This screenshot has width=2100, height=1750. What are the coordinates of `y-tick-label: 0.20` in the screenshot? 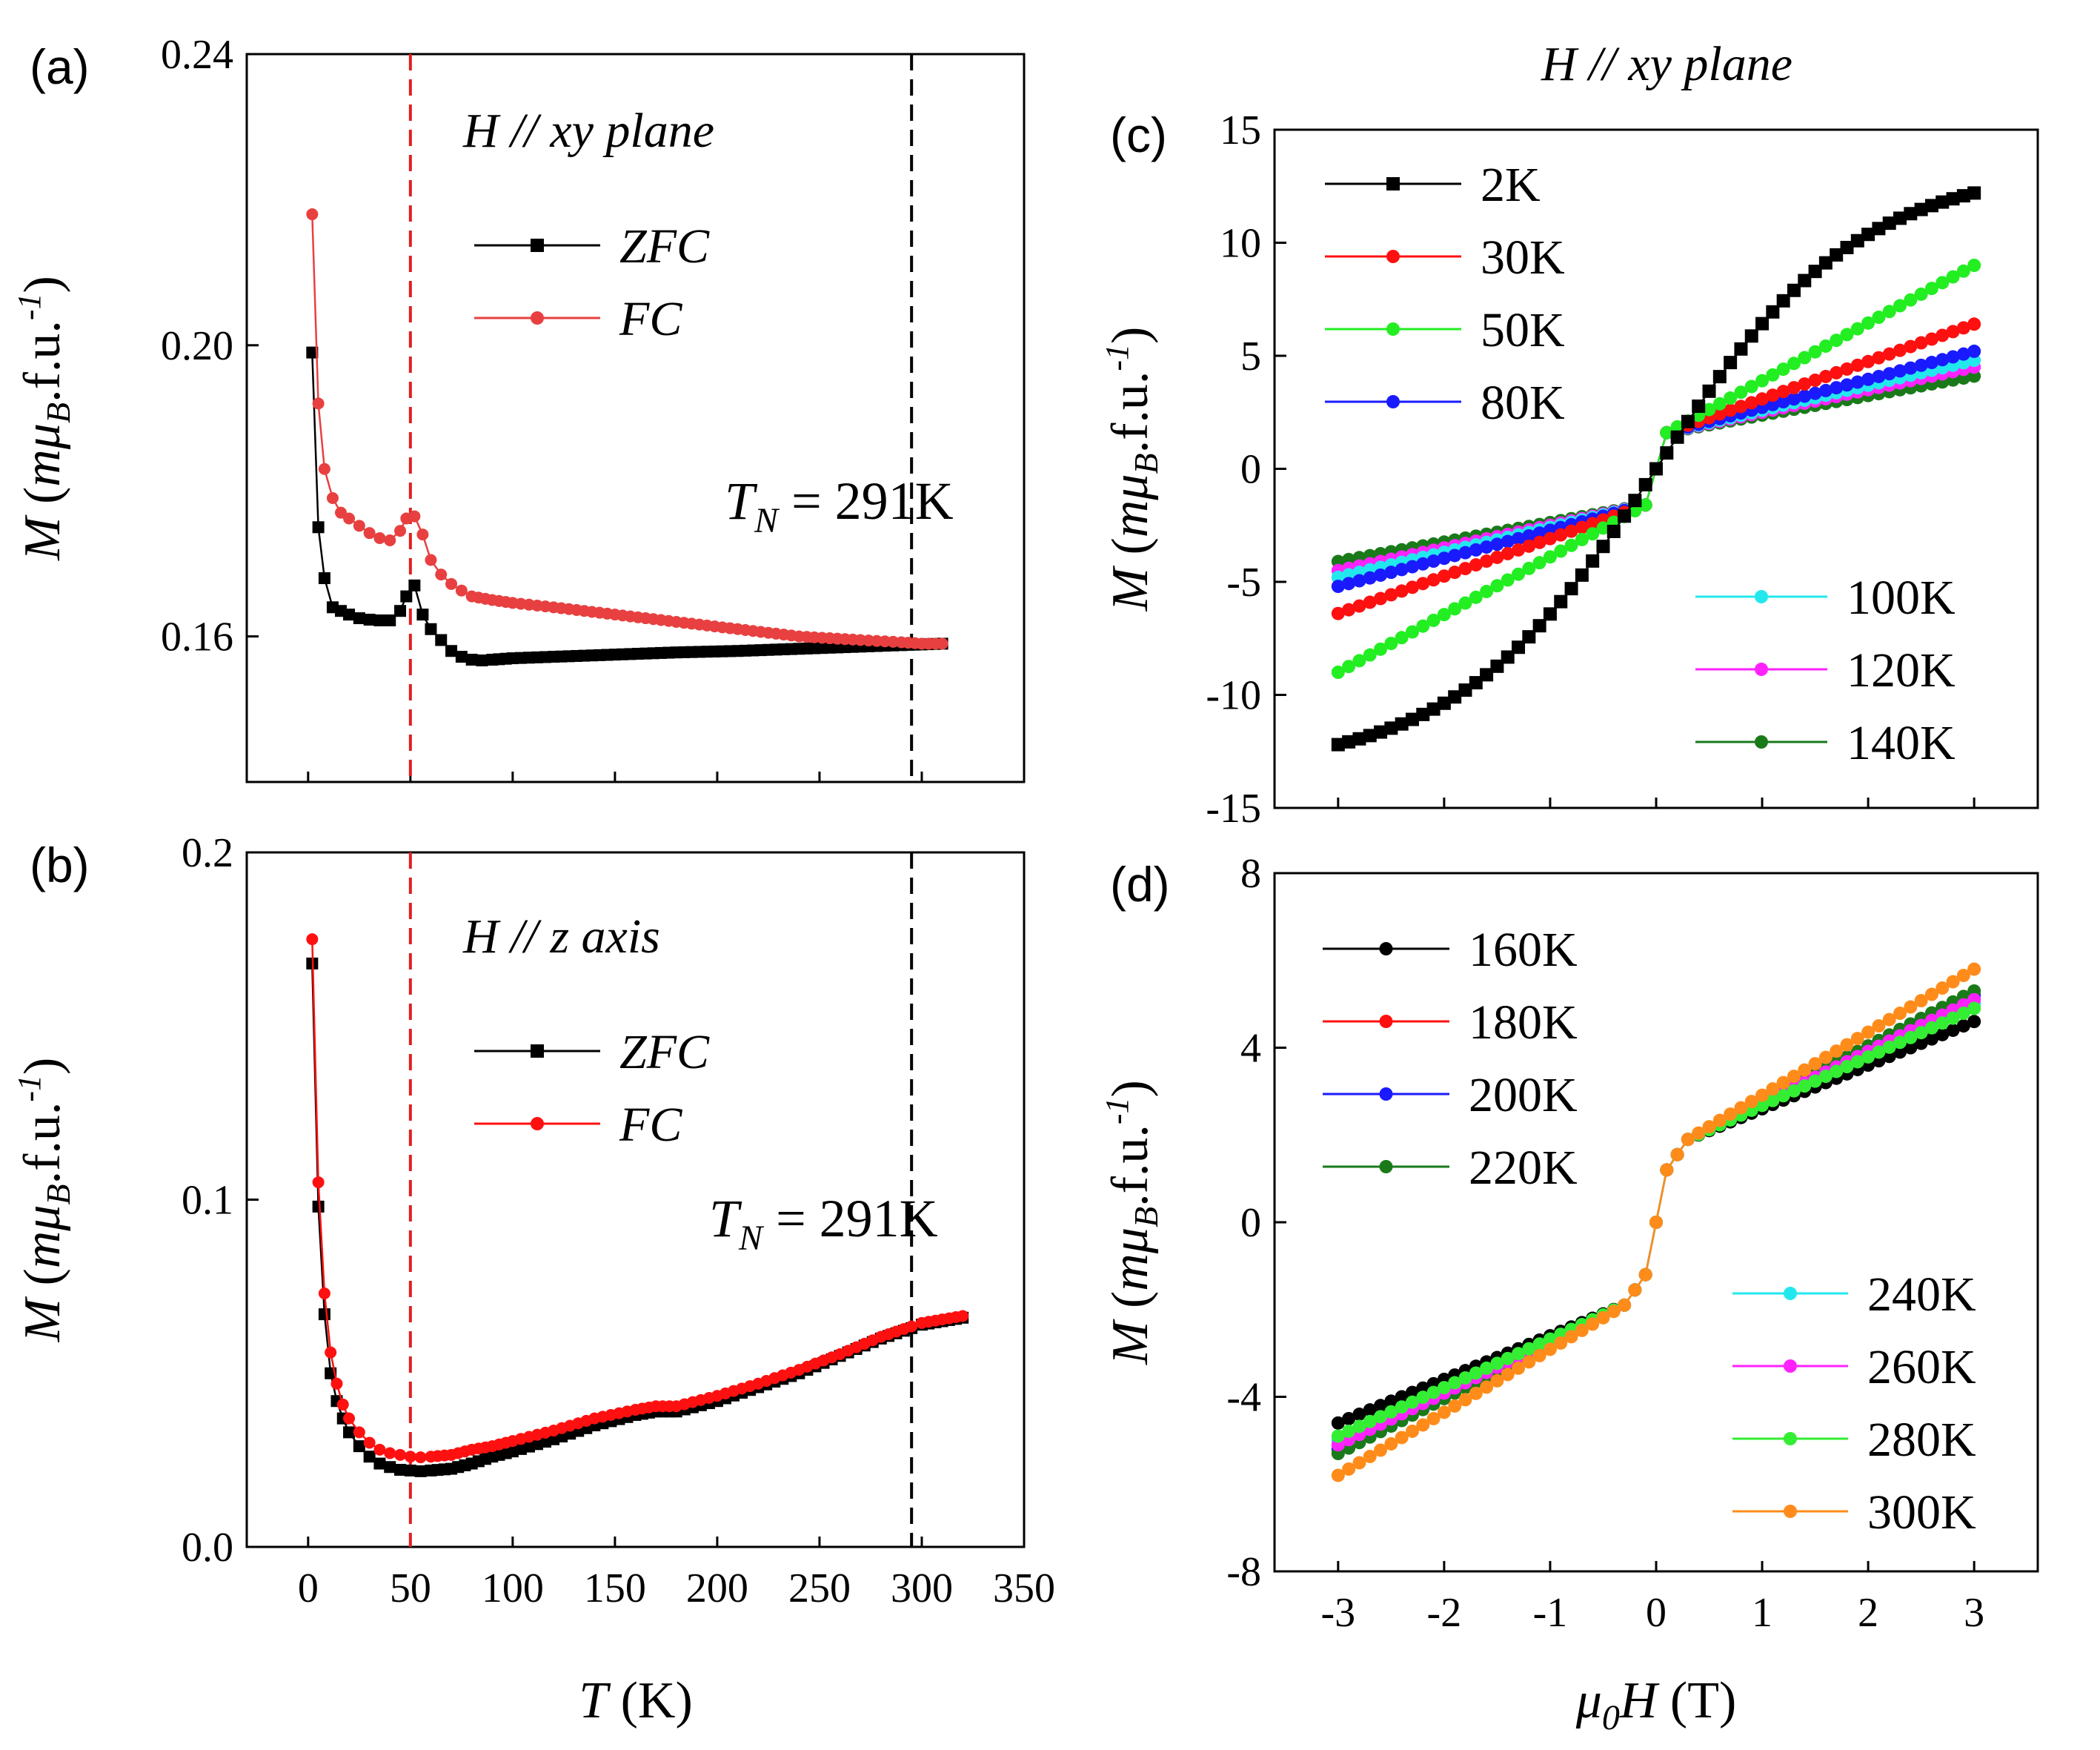 It's located at (197, 346).